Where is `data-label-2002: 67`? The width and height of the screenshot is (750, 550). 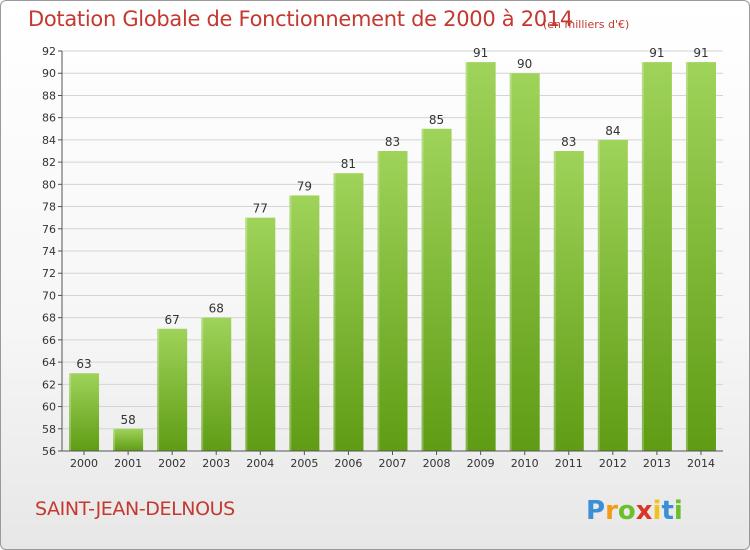
data-label-2002: 67 is located at coordinates (172, 320).